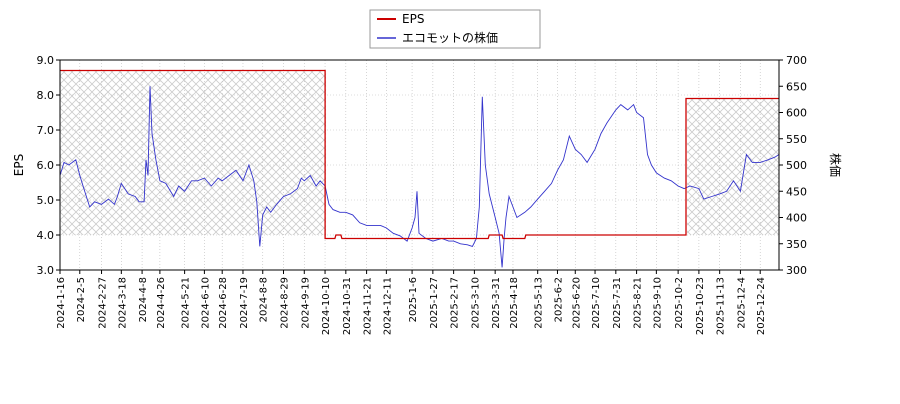 The image size is (900, 404). Describe the element at coordinates (81, 299) in the screenshot. I see `x-tick-label: 2024-2-5` at that location.